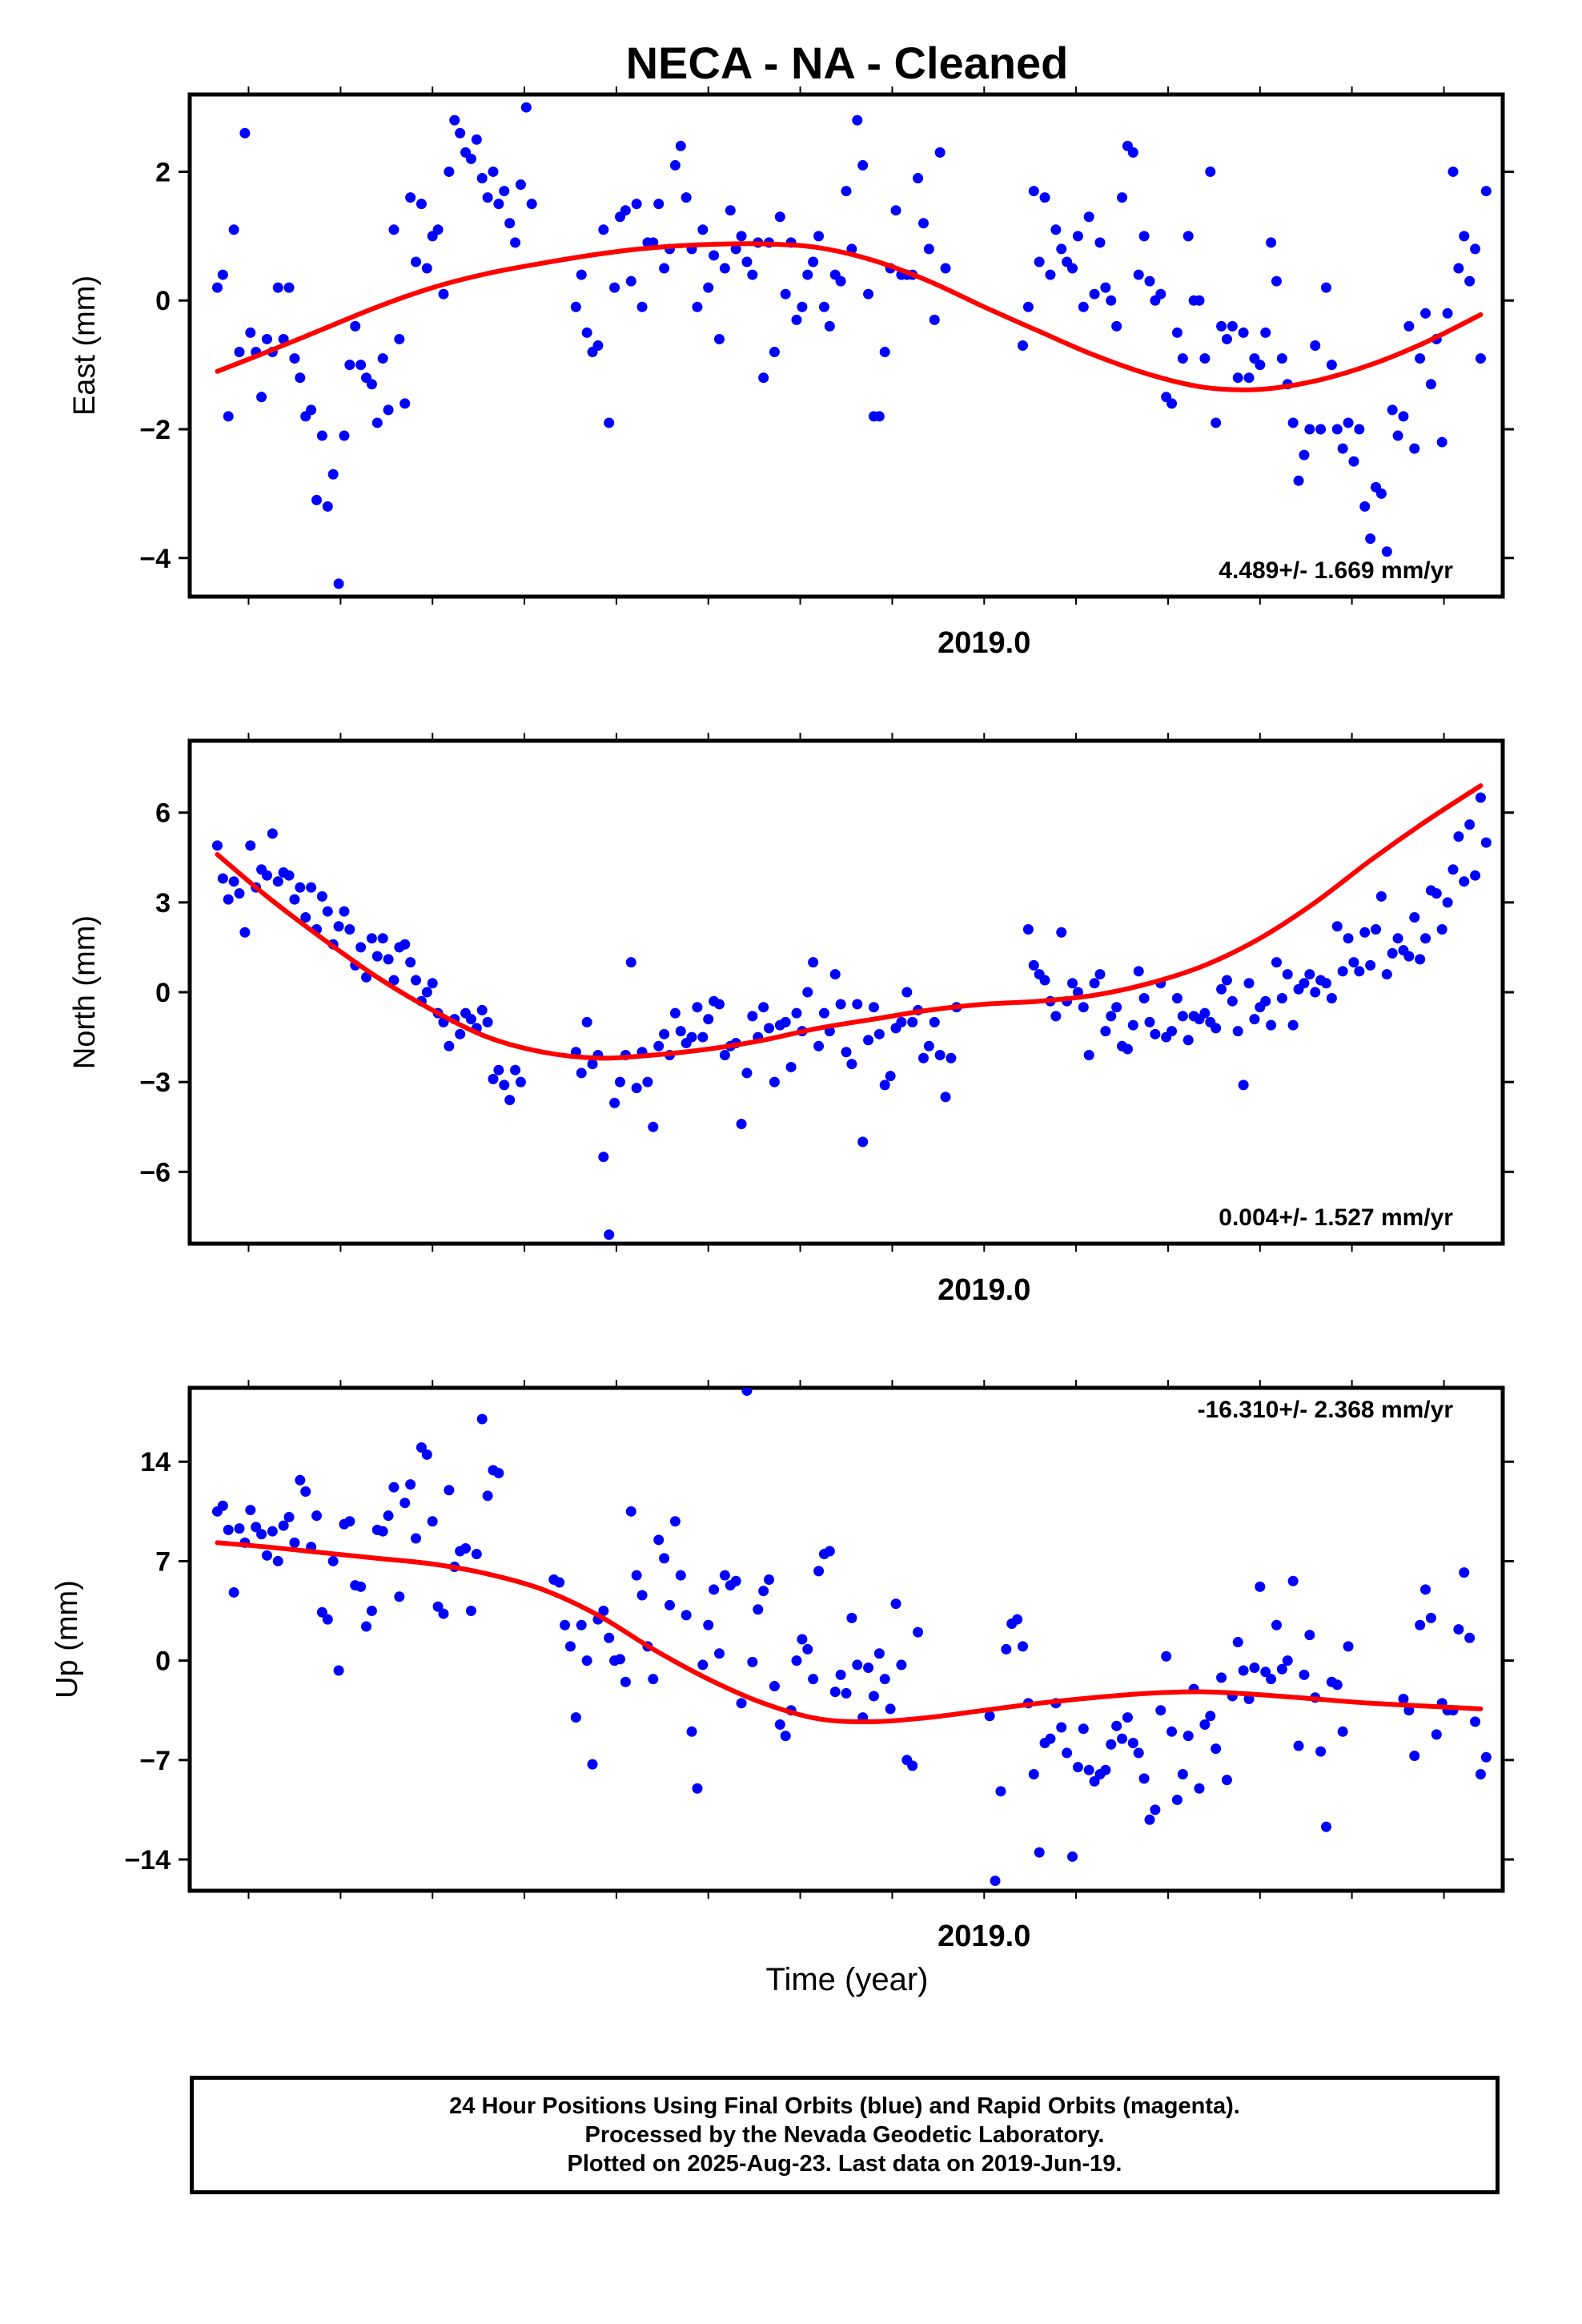 This screenshot has width=1582, height=2324. I want to click on chart-1-y-axis-label: North (mm), so click(85, 992).